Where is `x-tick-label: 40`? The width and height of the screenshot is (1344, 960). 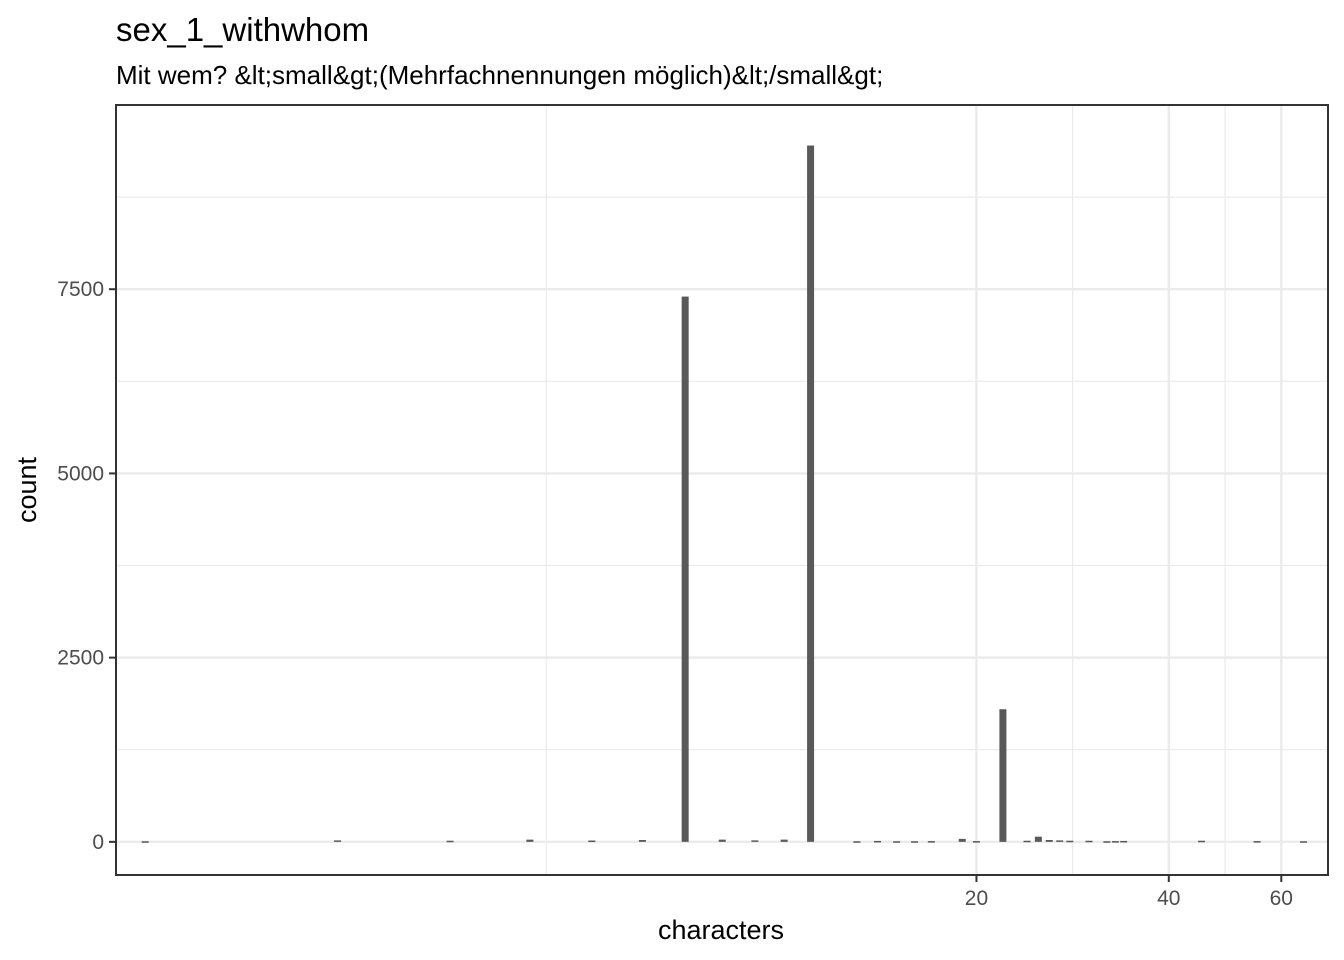 x-tick-label: 40 is located at coordinates (1168, 898).